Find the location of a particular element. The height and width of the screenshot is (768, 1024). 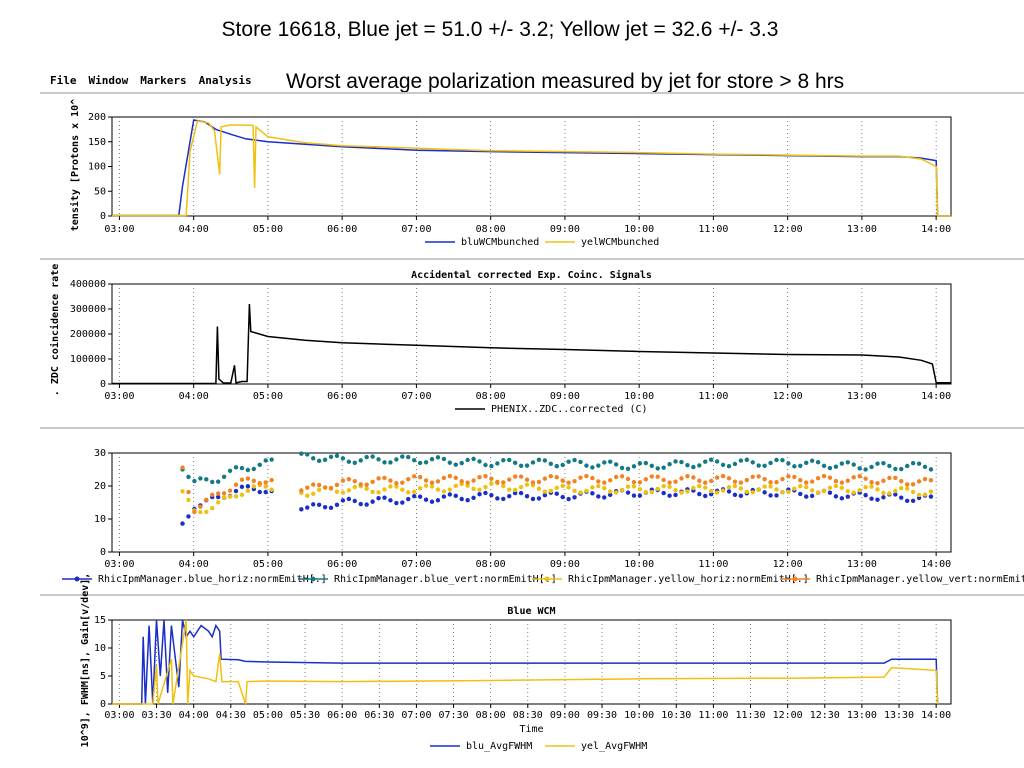

x-tick-label: 06:00 is located at coordinates (342, 564).